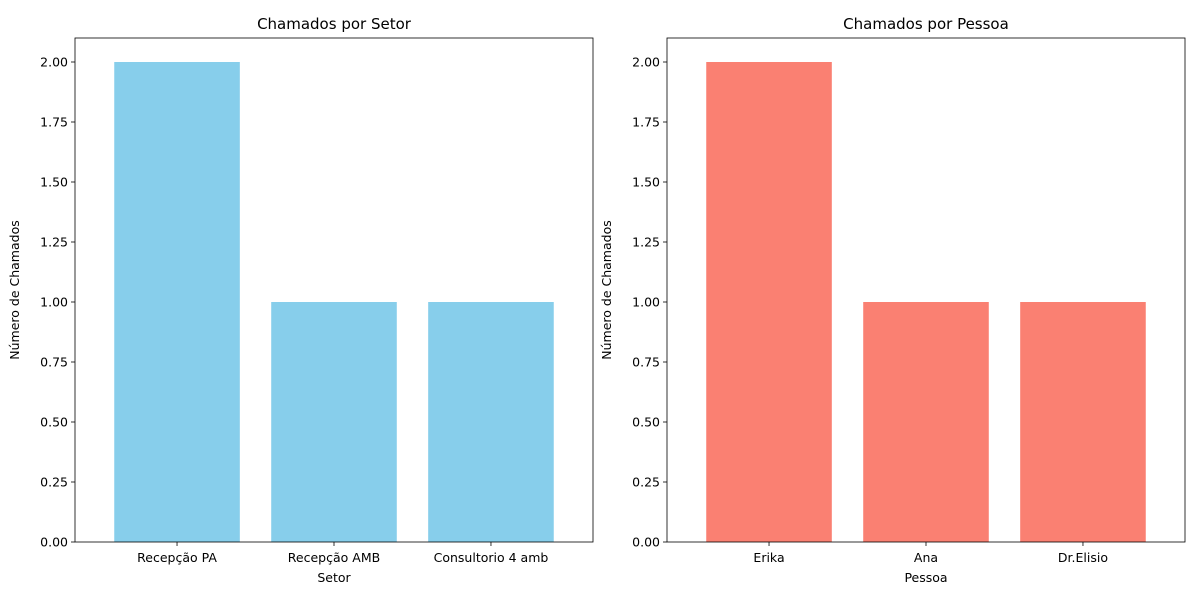 The width and height of the screenshot is (1200, 600). I want to click on x-tick-label: Dr.Elisio, so click(1083, 557).